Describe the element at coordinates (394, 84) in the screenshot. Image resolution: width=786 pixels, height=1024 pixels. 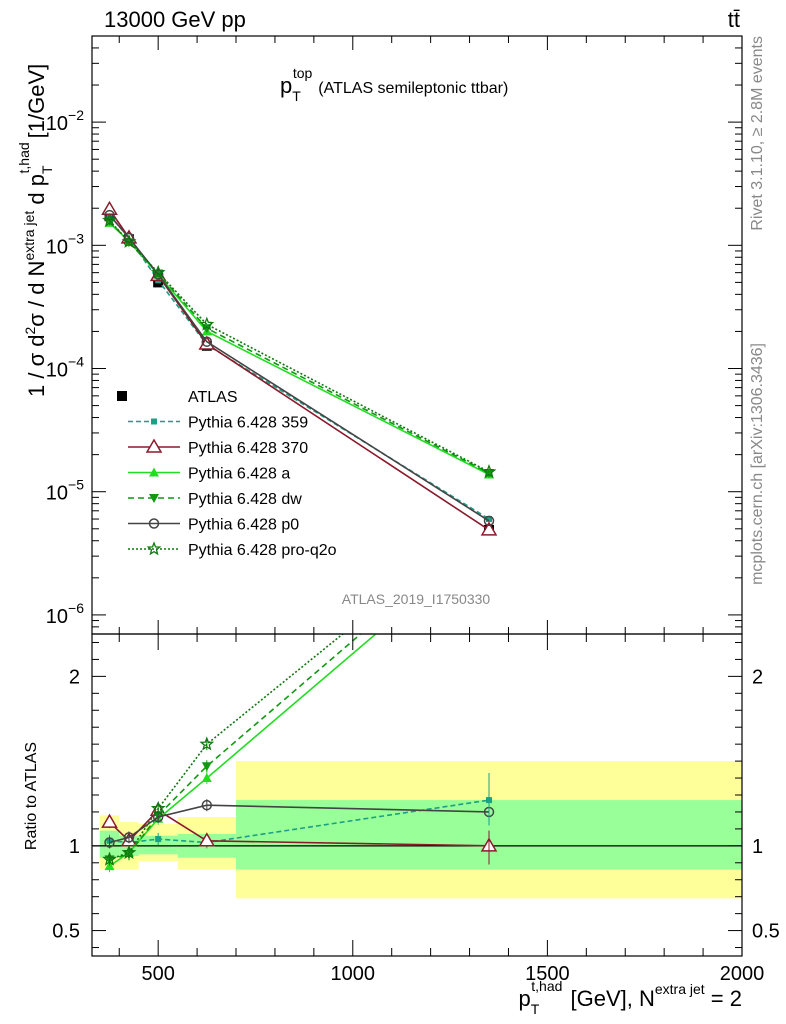
I see `main-title: pTtop(ATLAS semileptonic ttbar)` at that location.